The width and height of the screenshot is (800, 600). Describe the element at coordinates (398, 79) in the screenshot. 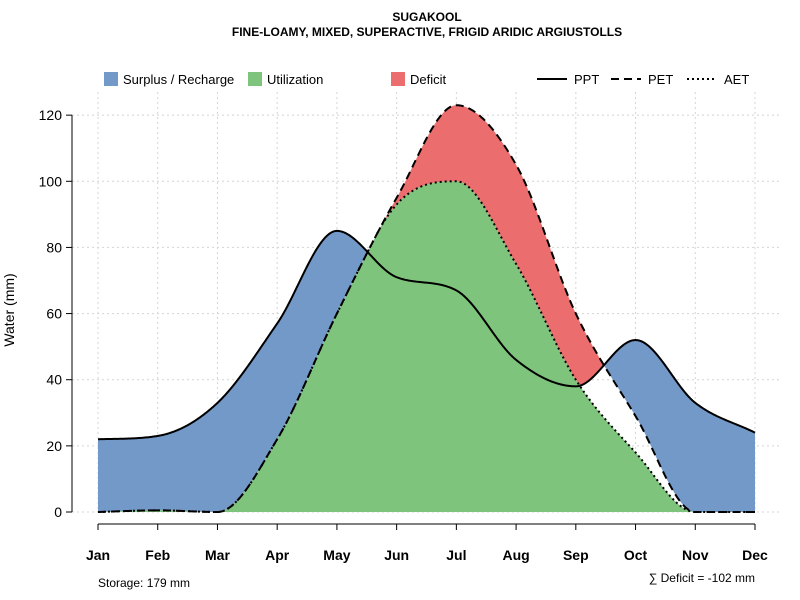

I see `legend-swatch-deficit` at that location.